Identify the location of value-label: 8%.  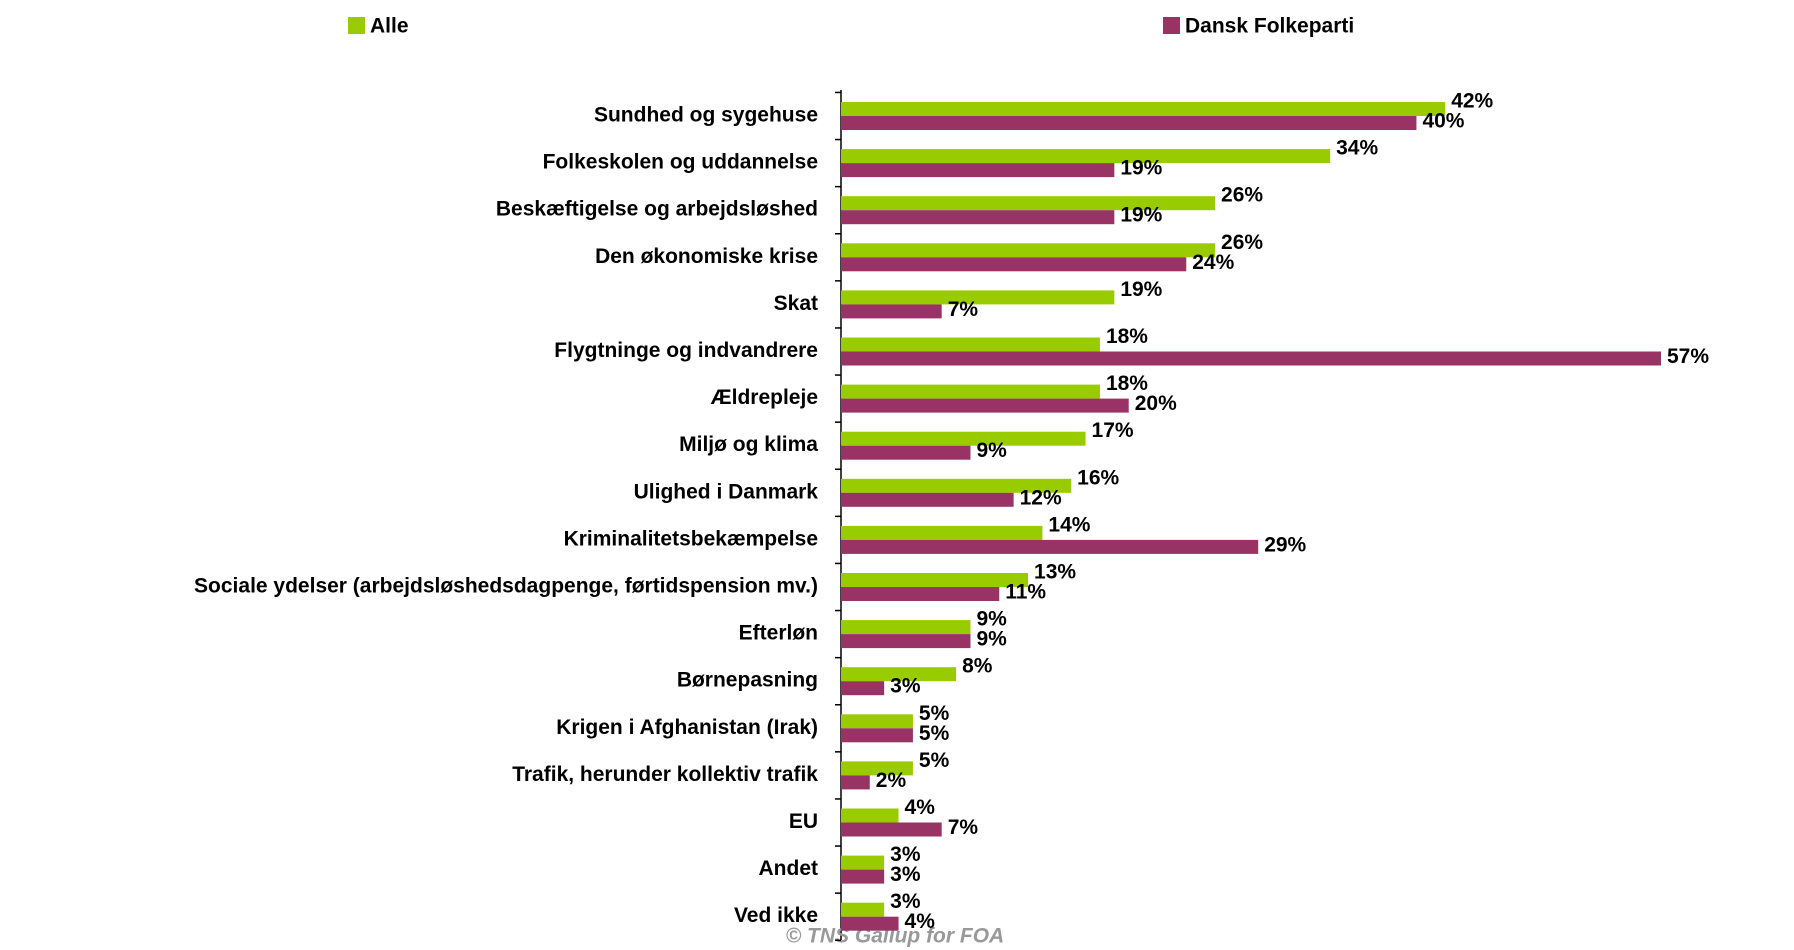
(977, 666).